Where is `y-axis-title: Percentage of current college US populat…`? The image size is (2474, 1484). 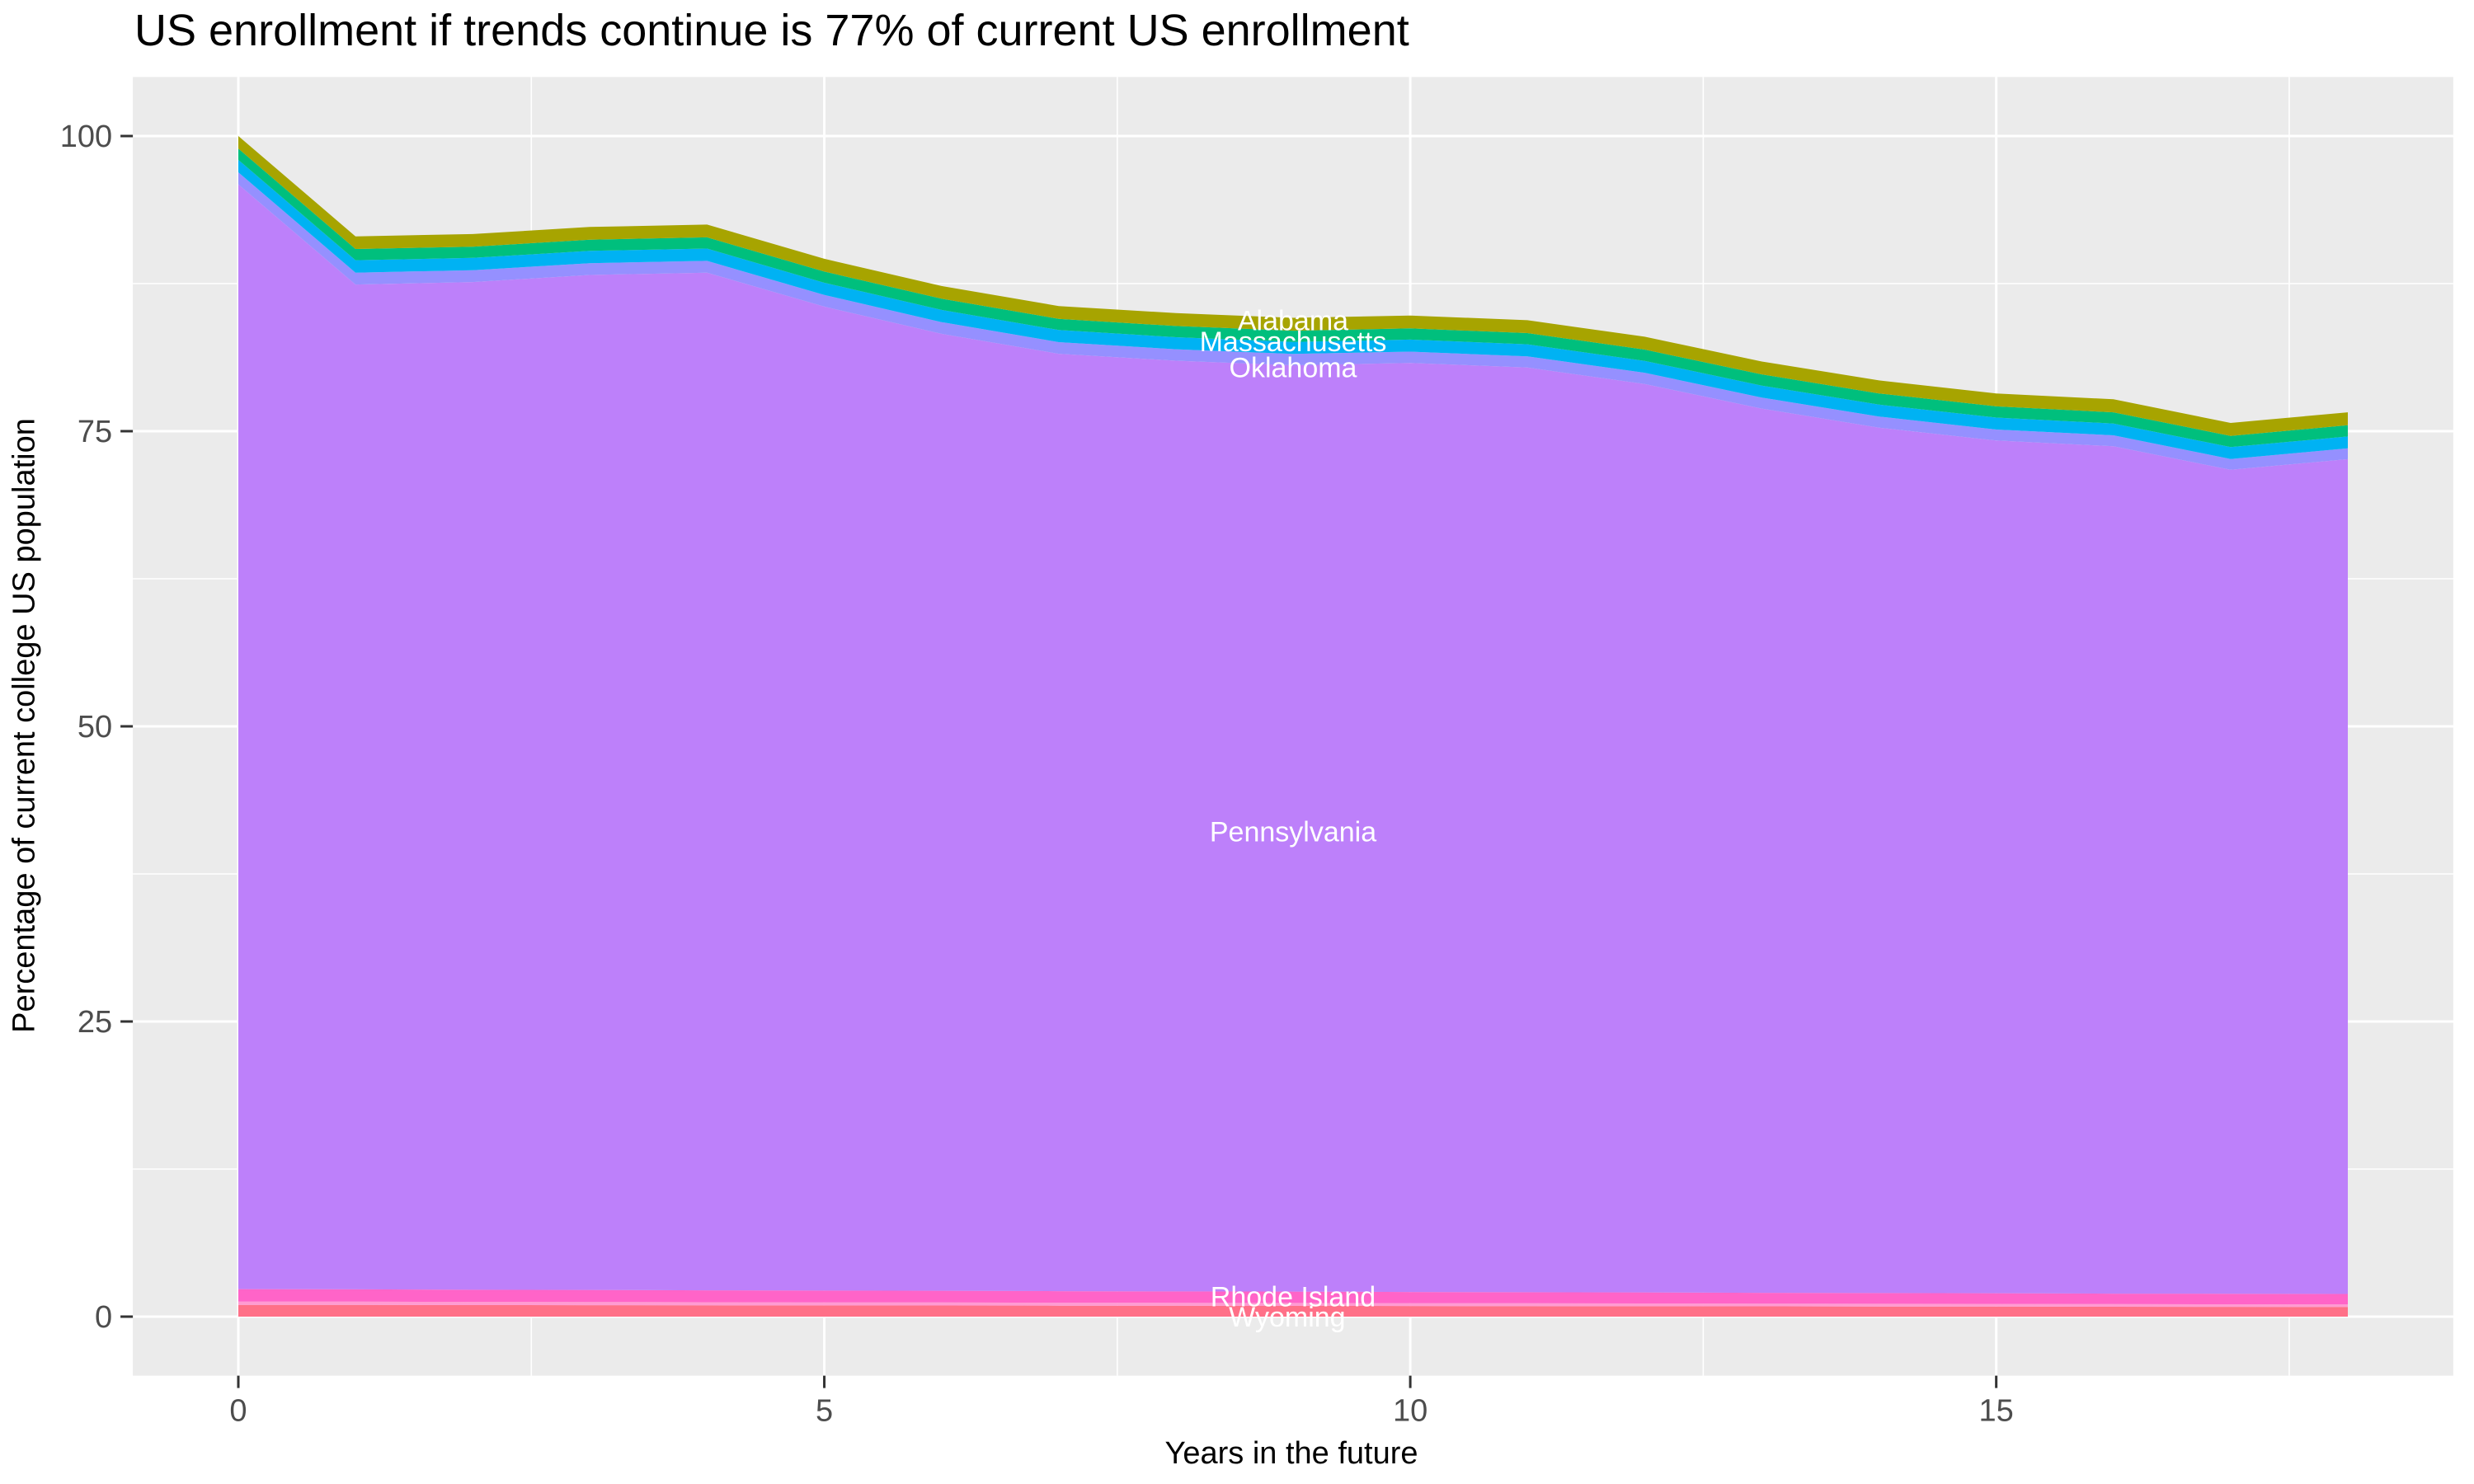 y-axis-title: Percentage of current college US populat… is located at coordinates (24, 725).